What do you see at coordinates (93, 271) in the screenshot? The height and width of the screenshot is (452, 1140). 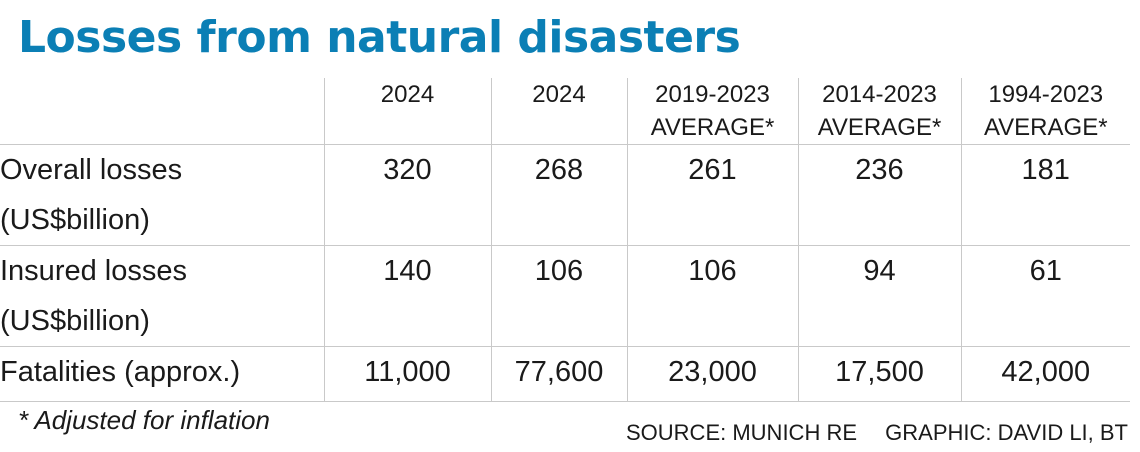 I see `row-label-line1: Insured losses` at bounding box center [93, 271].